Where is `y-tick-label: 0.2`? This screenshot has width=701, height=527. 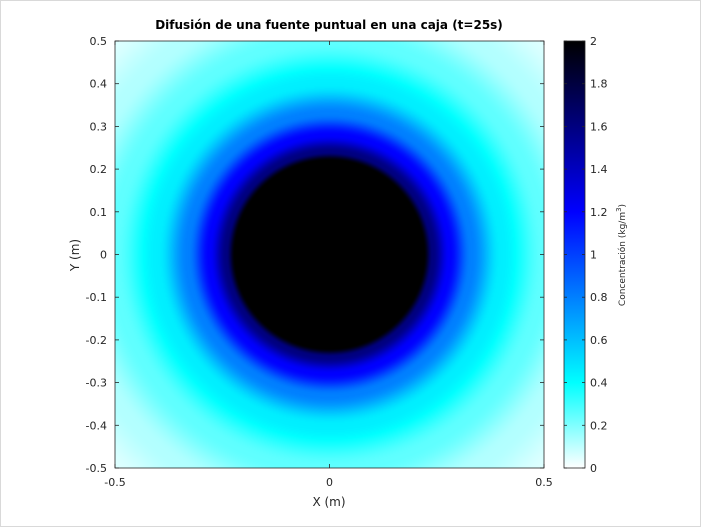 y-tick-label: 0.2 is located at coordinates (99, 169).